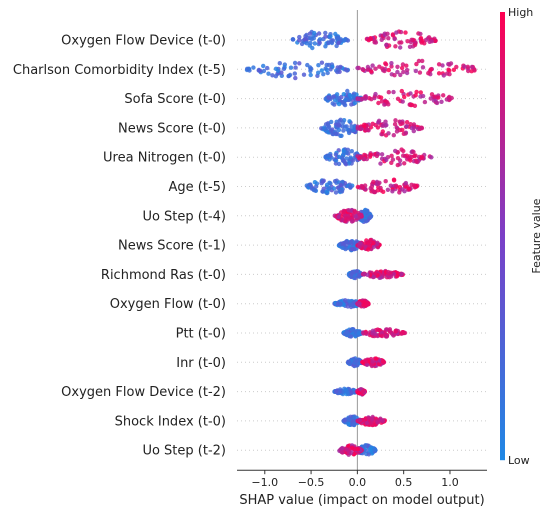  What do you see at coordinates (450, 482) in the screenshot?
I see `x-tick-label: 1.0` at bounding box center [450, 482].